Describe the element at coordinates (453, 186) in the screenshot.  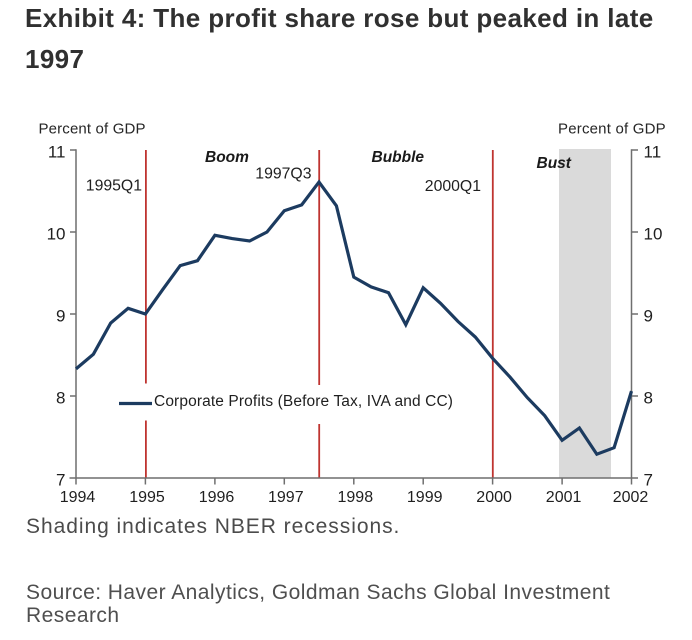
I see `svg-text: 2000Q1` at that location.